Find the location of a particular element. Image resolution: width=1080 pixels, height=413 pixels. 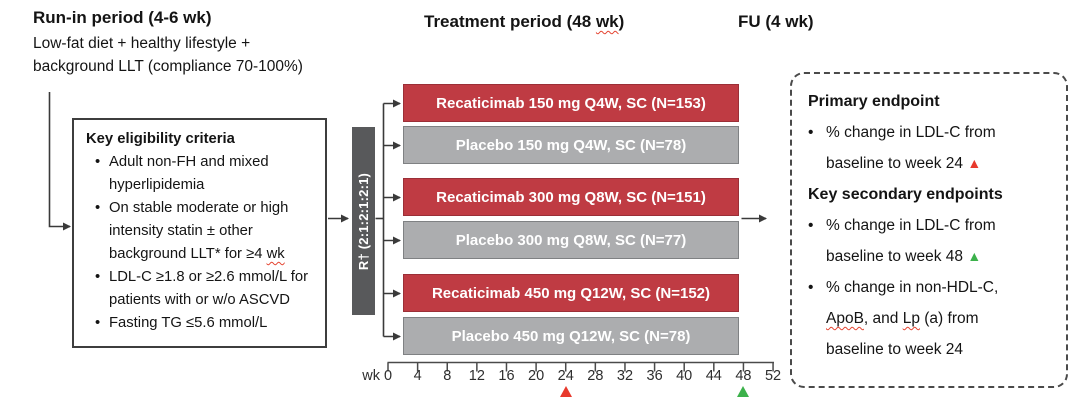

run-in-elbow-arrow is located at coordinates (59, 161).